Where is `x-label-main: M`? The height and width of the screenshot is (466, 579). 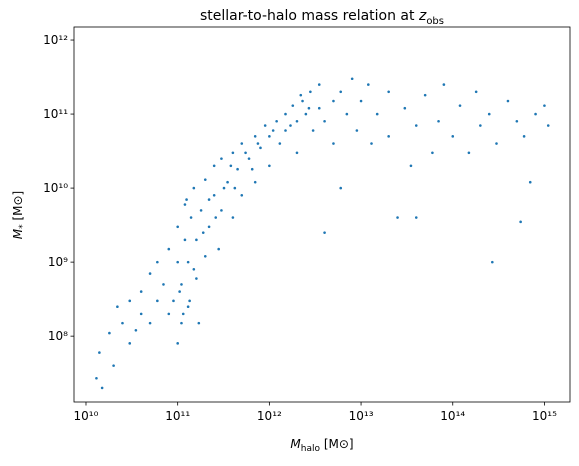 x-label-main: M is located at coordinates (295, 444).